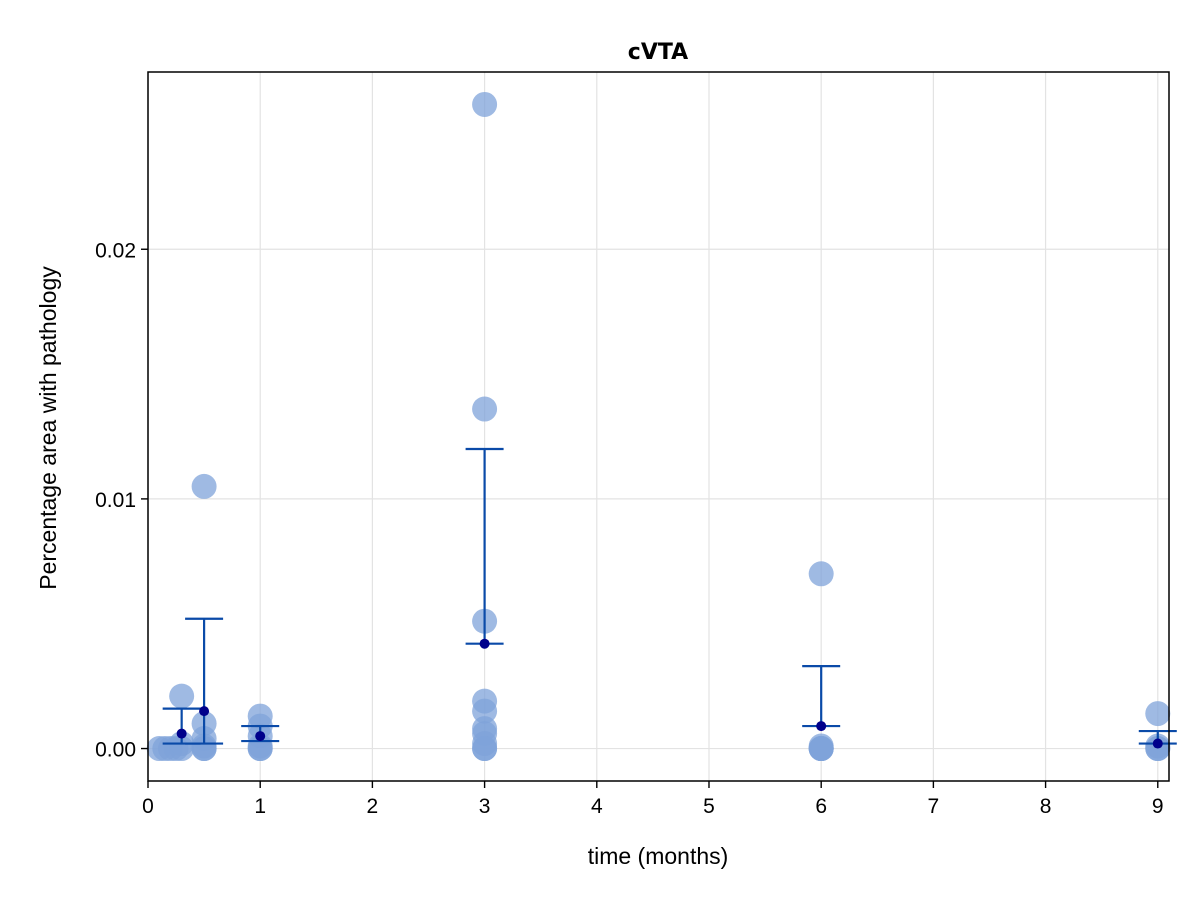  I want to click on x-tick-label: 4, so click(597, 806).